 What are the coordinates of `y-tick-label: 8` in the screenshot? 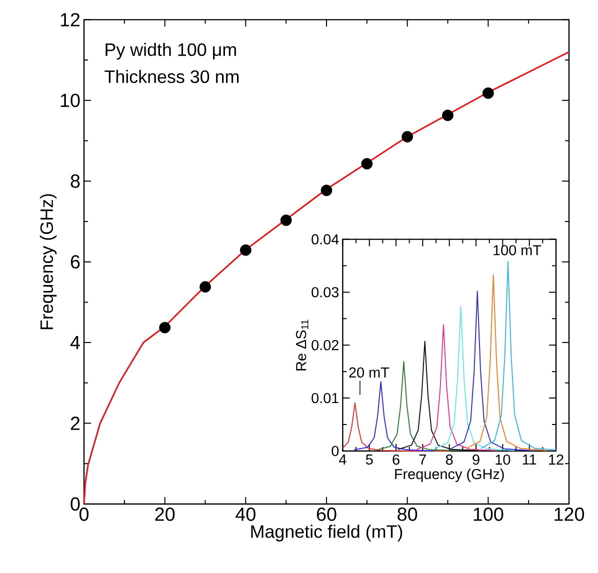 It's located at (75, 181).